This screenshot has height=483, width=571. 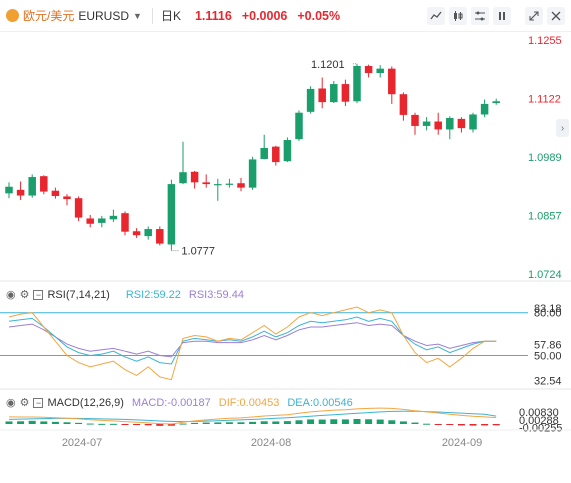 I want to click on rsi3-value: RSI3:59.44, so click(x=216, y=294).